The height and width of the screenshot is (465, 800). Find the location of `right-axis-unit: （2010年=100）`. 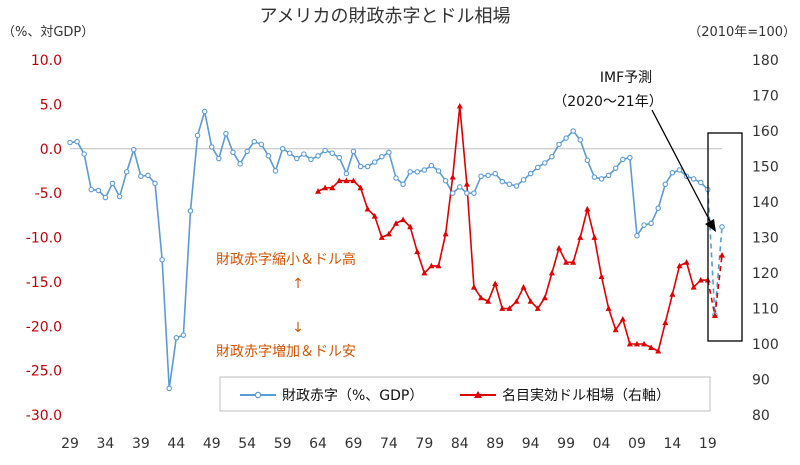

right-axis-unit: （2010年=100） is located at coordinates (742, 32).